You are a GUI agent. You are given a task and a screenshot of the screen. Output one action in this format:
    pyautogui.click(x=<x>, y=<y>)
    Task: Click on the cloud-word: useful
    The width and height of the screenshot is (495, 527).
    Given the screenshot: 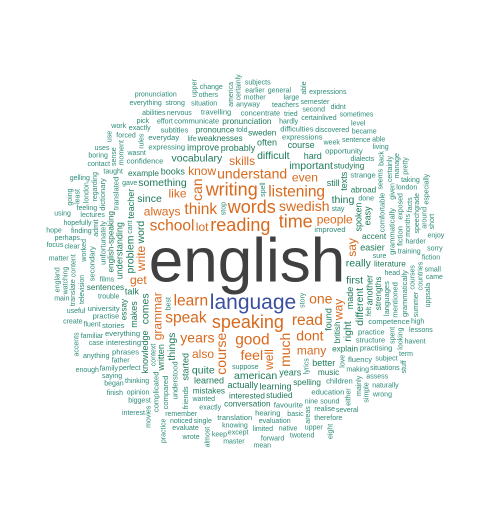 What is the action you would take?
    pyautogui.click(x=76, y=311)
    